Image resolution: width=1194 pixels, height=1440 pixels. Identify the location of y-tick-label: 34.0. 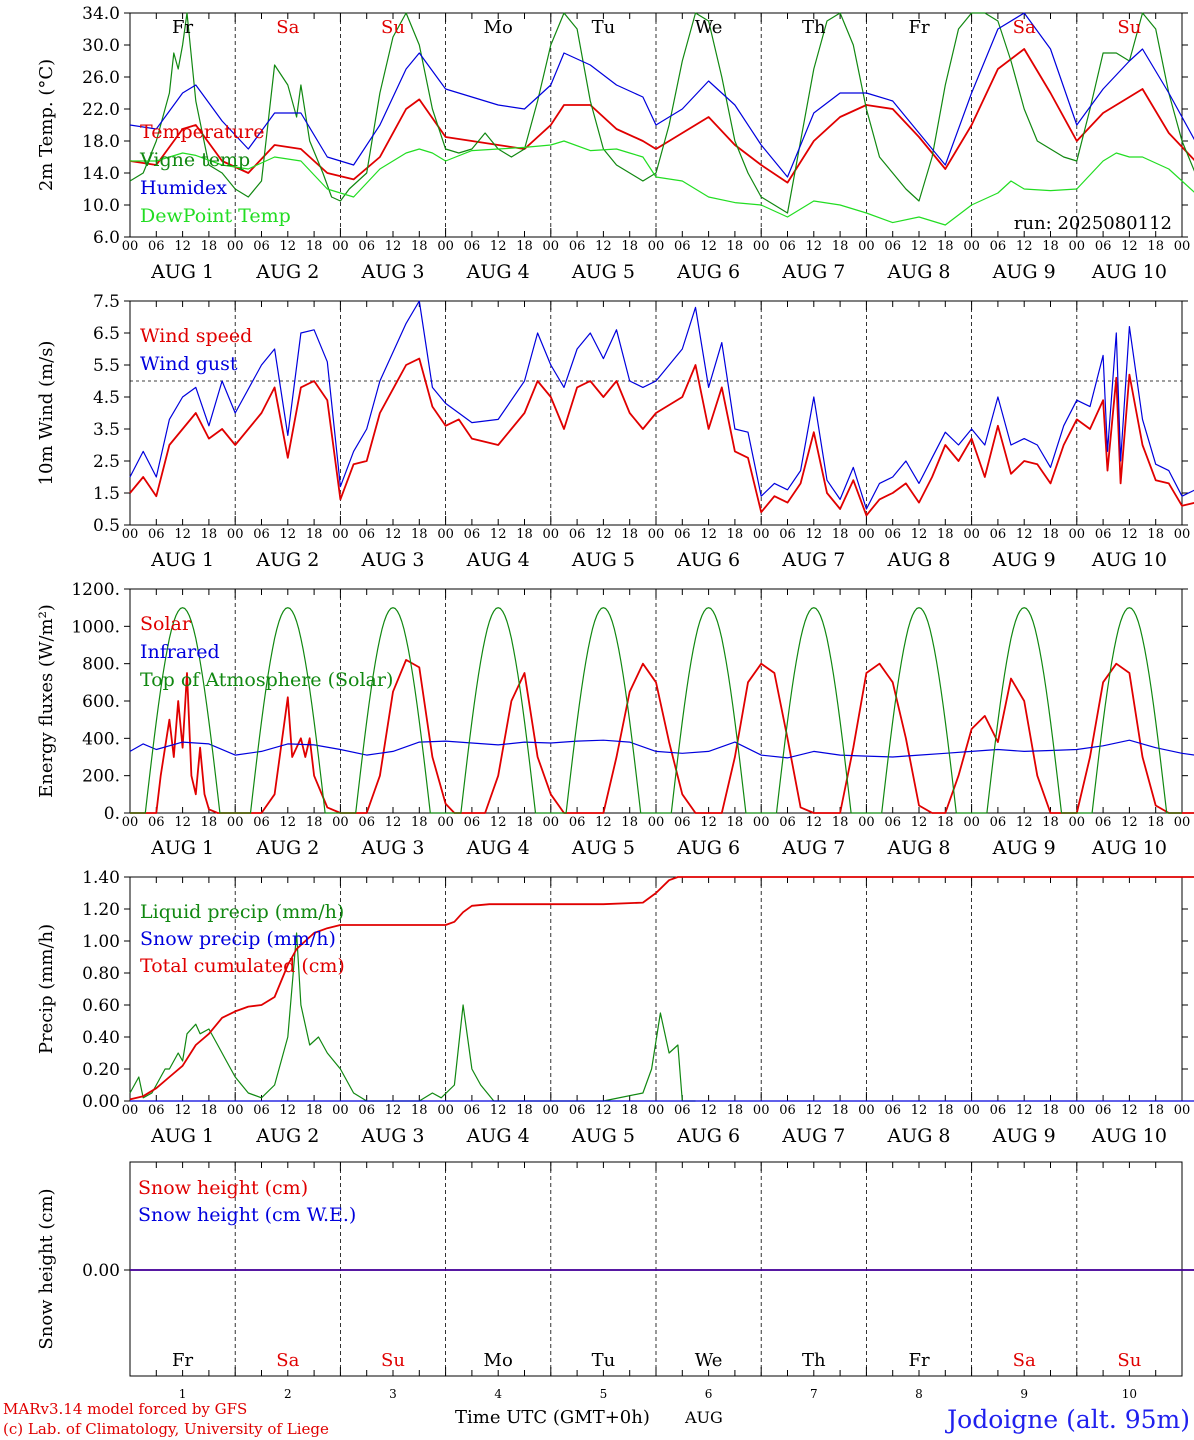
(101, 14).